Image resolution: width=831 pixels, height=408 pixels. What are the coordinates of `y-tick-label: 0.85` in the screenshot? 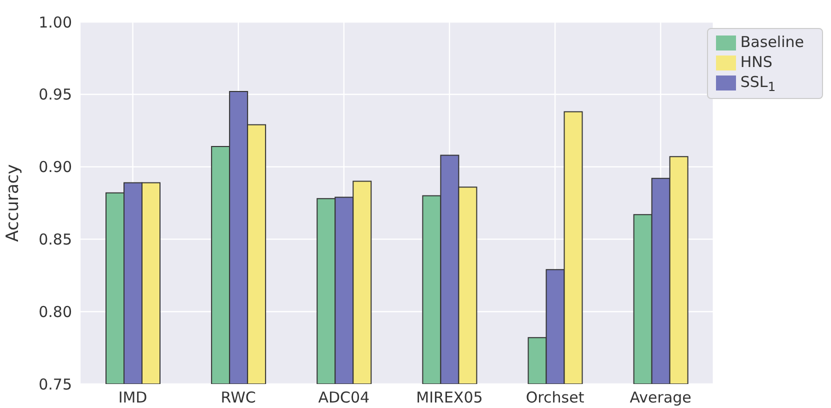 It's located at (55, 239).